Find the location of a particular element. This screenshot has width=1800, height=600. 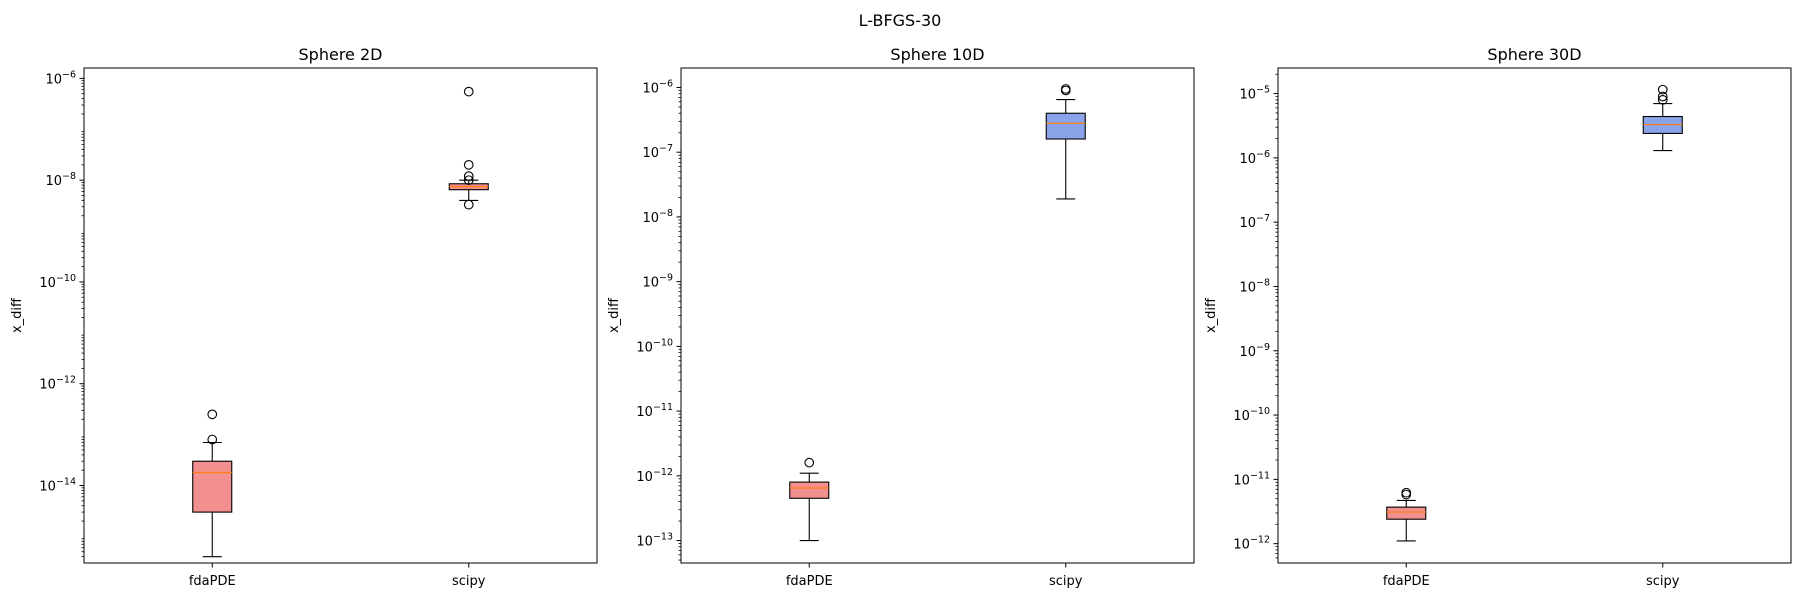

panel-3-ytick-label: 10⁻⁷ is located at coordinates (1254, 222).